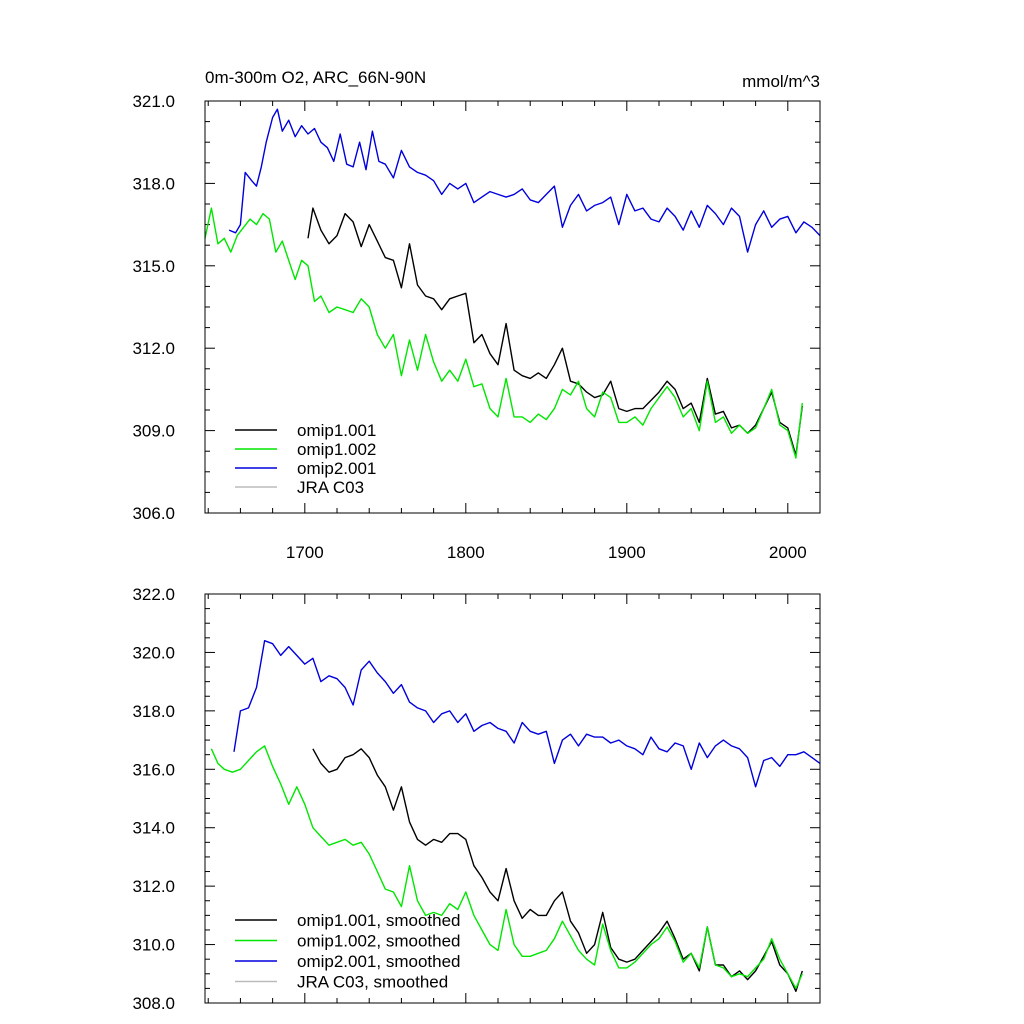  What do you see at coordinates (336, 449) in the screenshot?
I see `legend-label: omip1.002` at bounding box center [336, 449].